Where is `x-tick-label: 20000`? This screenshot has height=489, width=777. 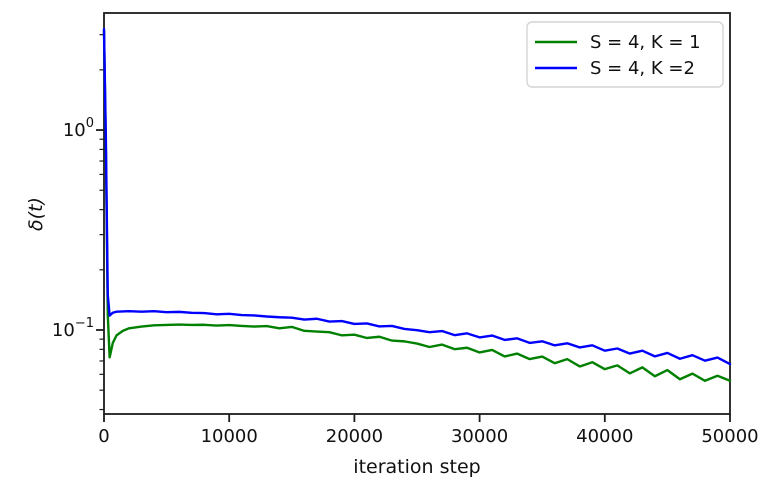
x-tick-label: 20000 is located at coordinates (354, 436).